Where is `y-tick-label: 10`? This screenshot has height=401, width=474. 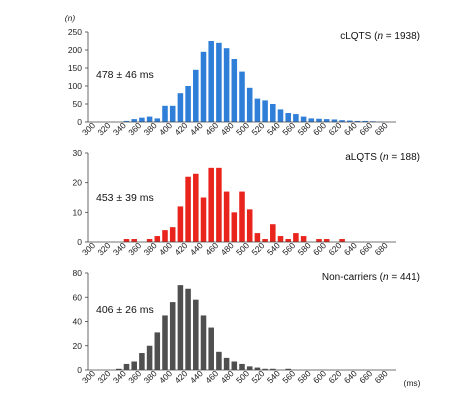
y-tick-label: 10 is located at coordinates (78, 212).